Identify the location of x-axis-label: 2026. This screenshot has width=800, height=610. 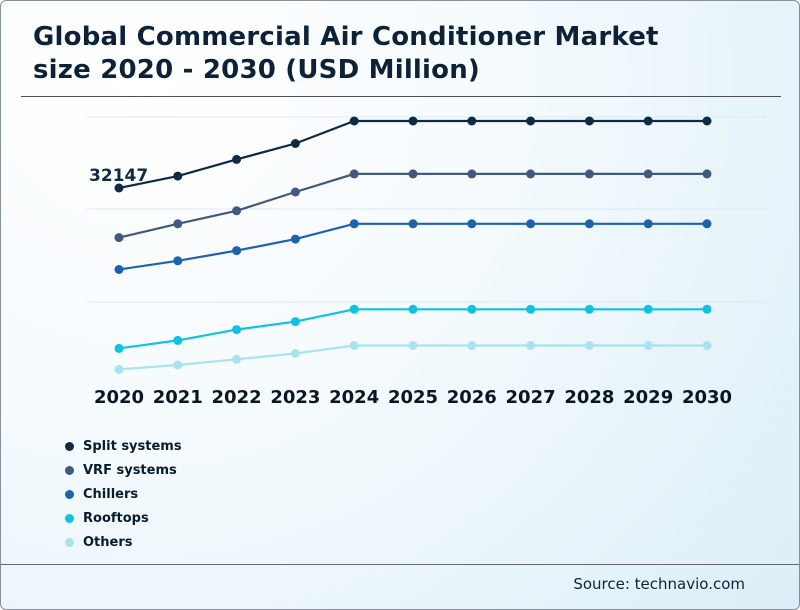
(471, 397).